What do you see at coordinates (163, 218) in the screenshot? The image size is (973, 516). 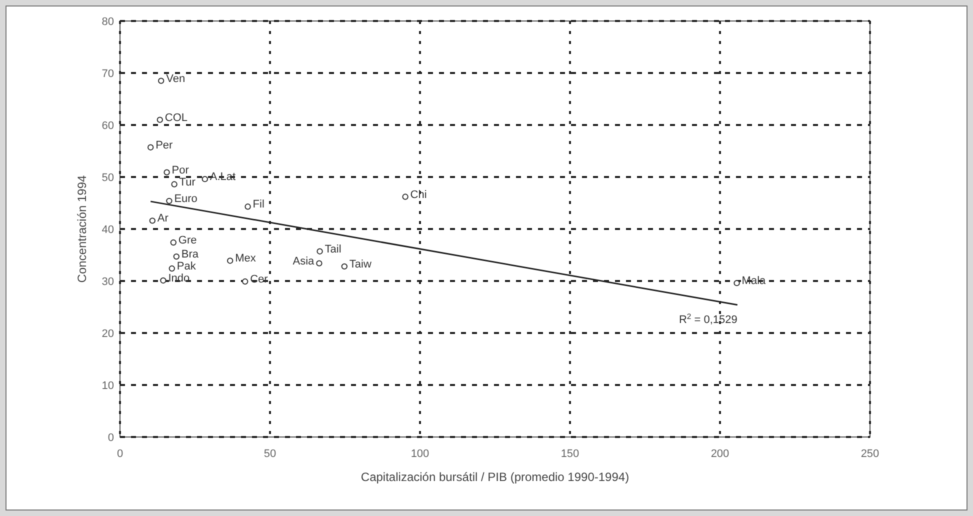 I see `annotation: Ar` at bounding box center [163, 218].